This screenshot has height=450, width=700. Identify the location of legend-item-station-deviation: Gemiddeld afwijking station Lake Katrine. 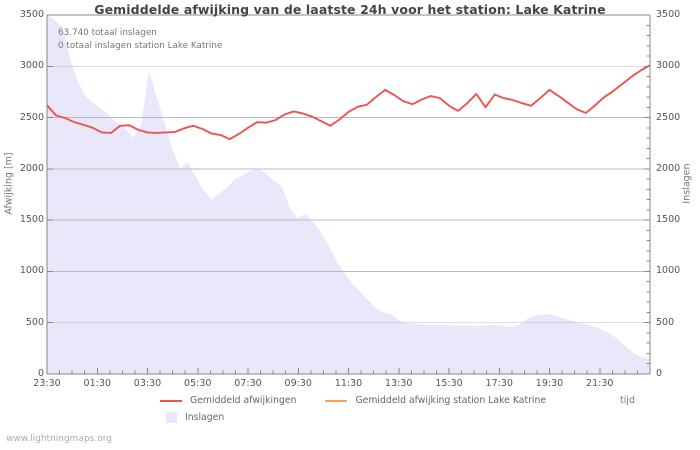
(435, 400).